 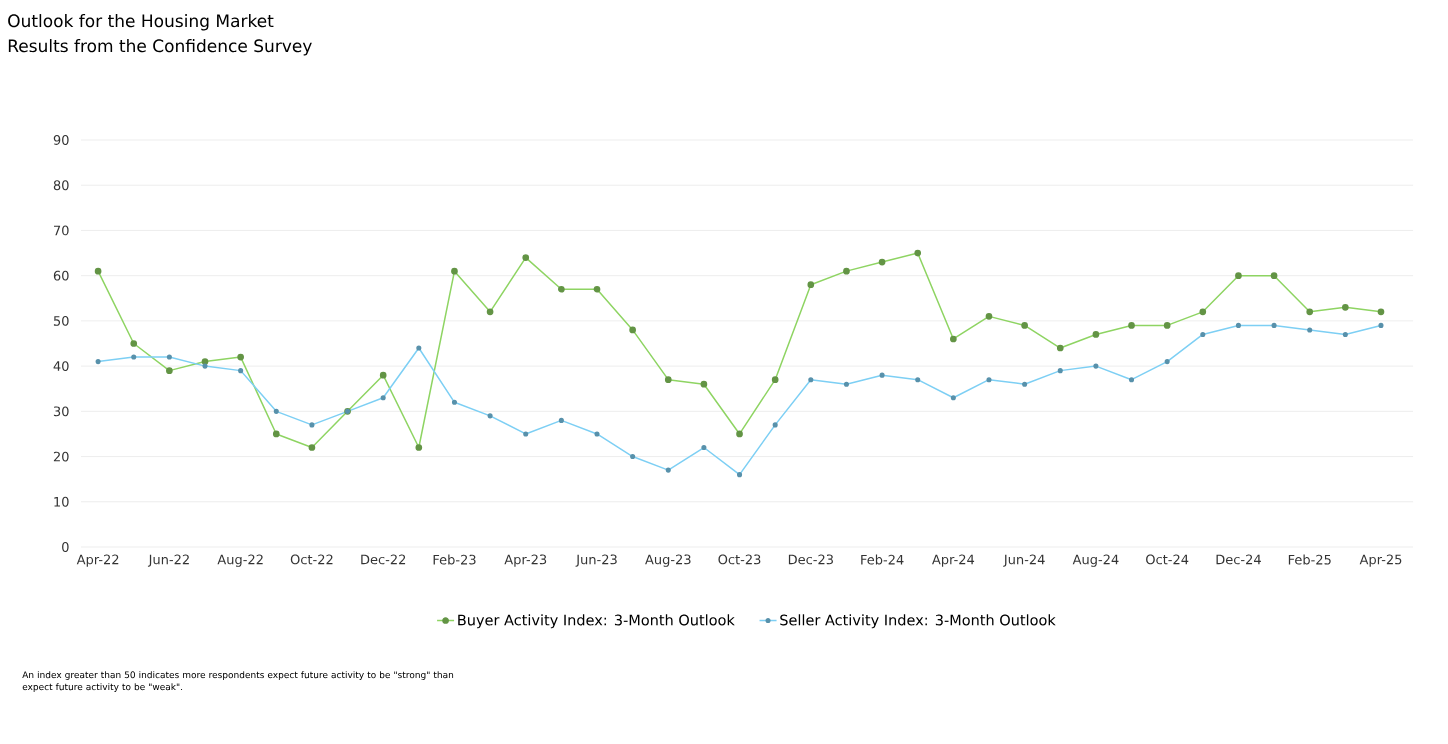 What do you see at coordinates (953, 560) in the screenshot?
I see `x-tick-label: Apr-24` at bounding box center [953, 560].